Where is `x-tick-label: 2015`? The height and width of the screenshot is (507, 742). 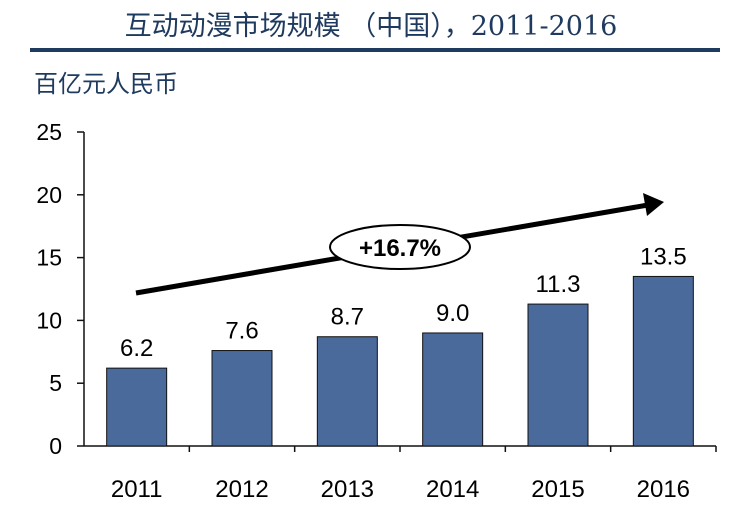
x-tick-label: 2015 is located at coordinates (557, 489).